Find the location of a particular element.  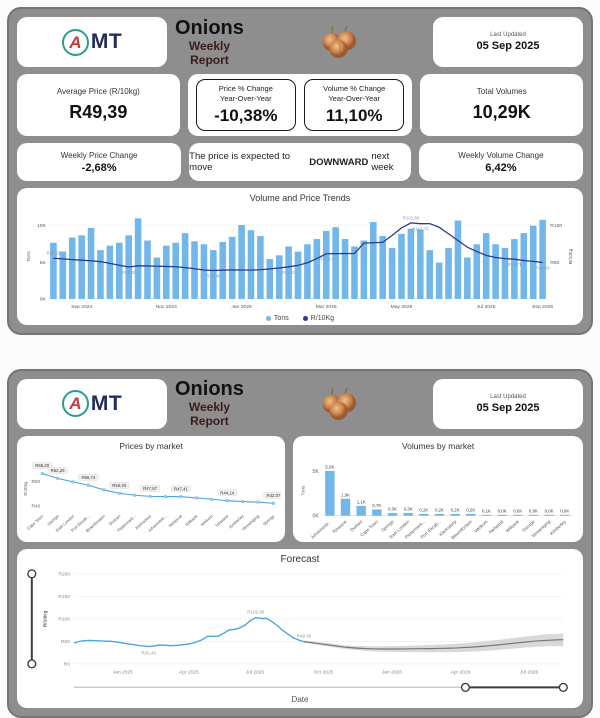

y-slider-bottom-handle is located at coordinates (32, 664).